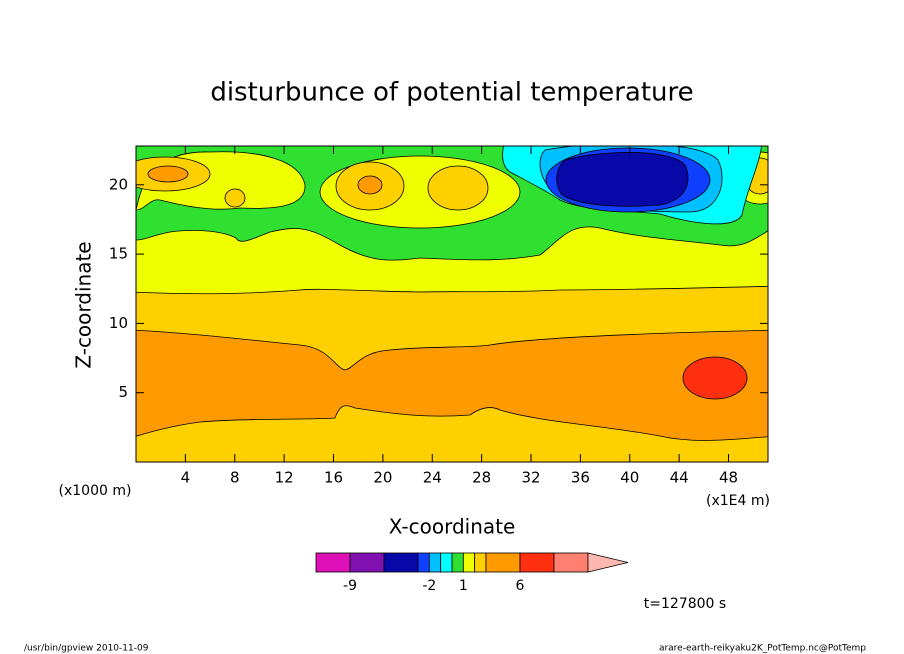 The height and width of the screenshot is (654, 904). Describe the element at coordinates (429, 586) in the screenshot. I see `colorbar-tick-label: -2` at that location.